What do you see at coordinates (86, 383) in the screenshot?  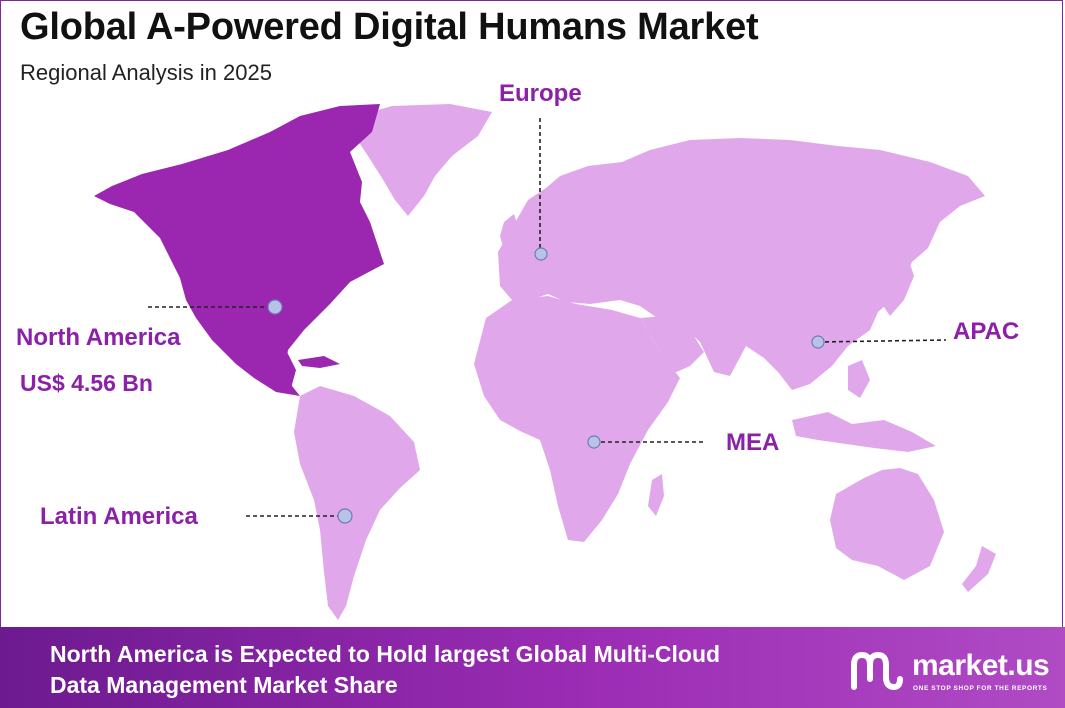 I see `north-america-value: US$ 4.56 Bn` at bounding box center [86, 383].